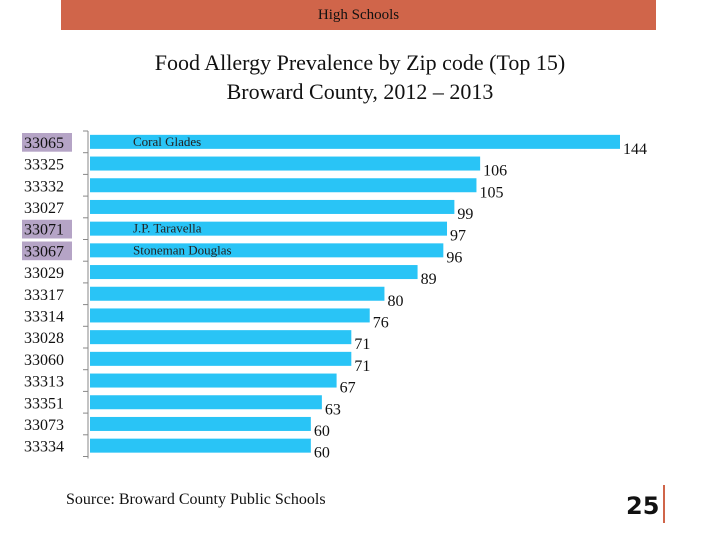 This screenshot has height=540, width=720. What do you see at coordinates (429, 279) in the screenshot?
I see `value-label: 89` at bounding box center [429, 279].